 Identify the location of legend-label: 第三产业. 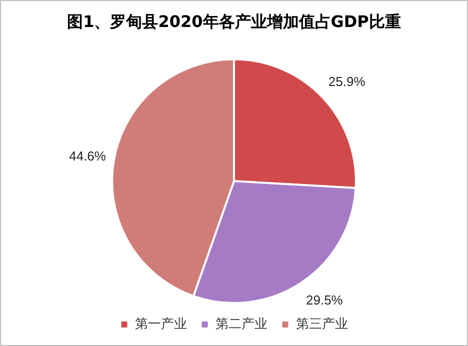
(322, 324).